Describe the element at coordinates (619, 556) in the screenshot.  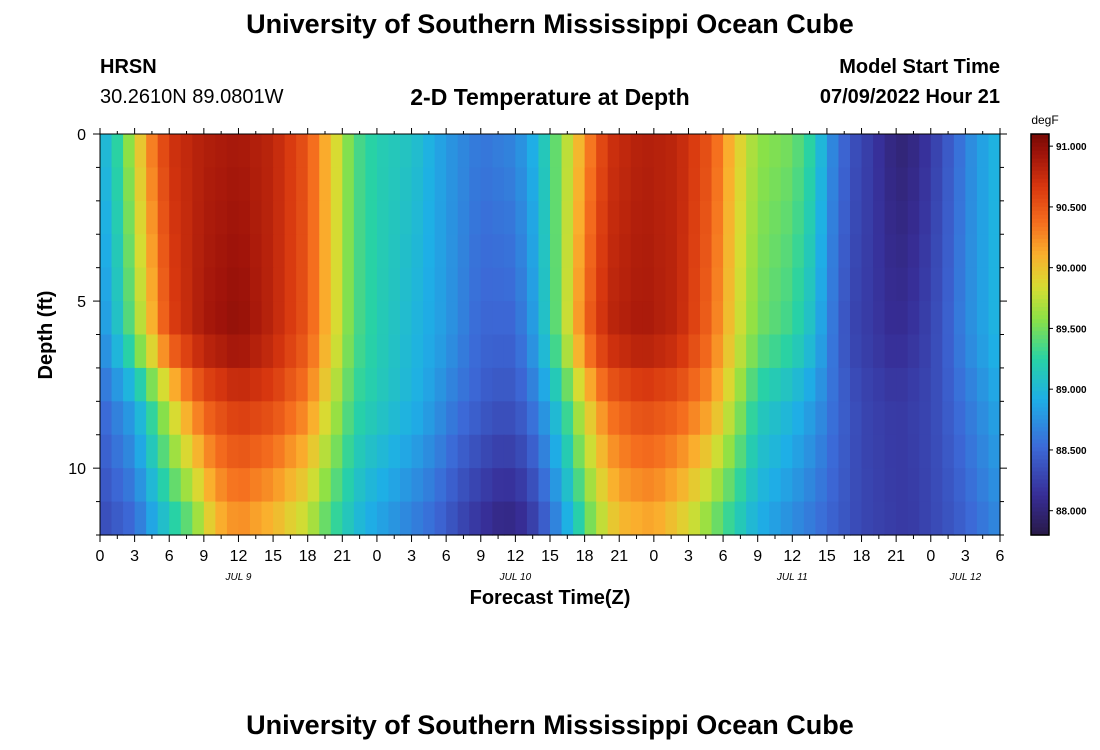
I see `x-tick-label: 21` at that location.